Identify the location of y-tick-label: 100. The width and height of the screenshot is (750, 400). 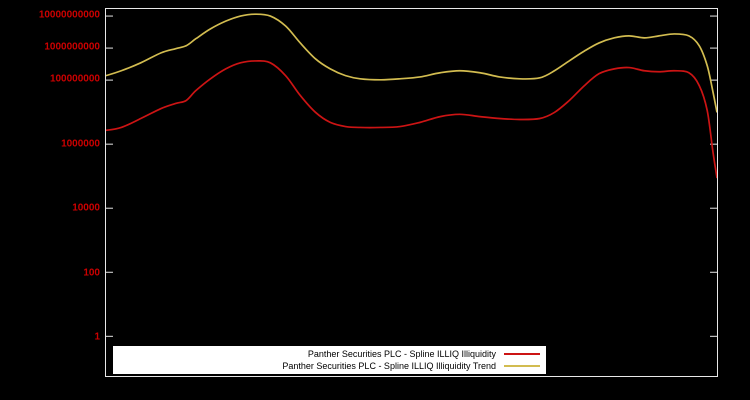
(91, 273).